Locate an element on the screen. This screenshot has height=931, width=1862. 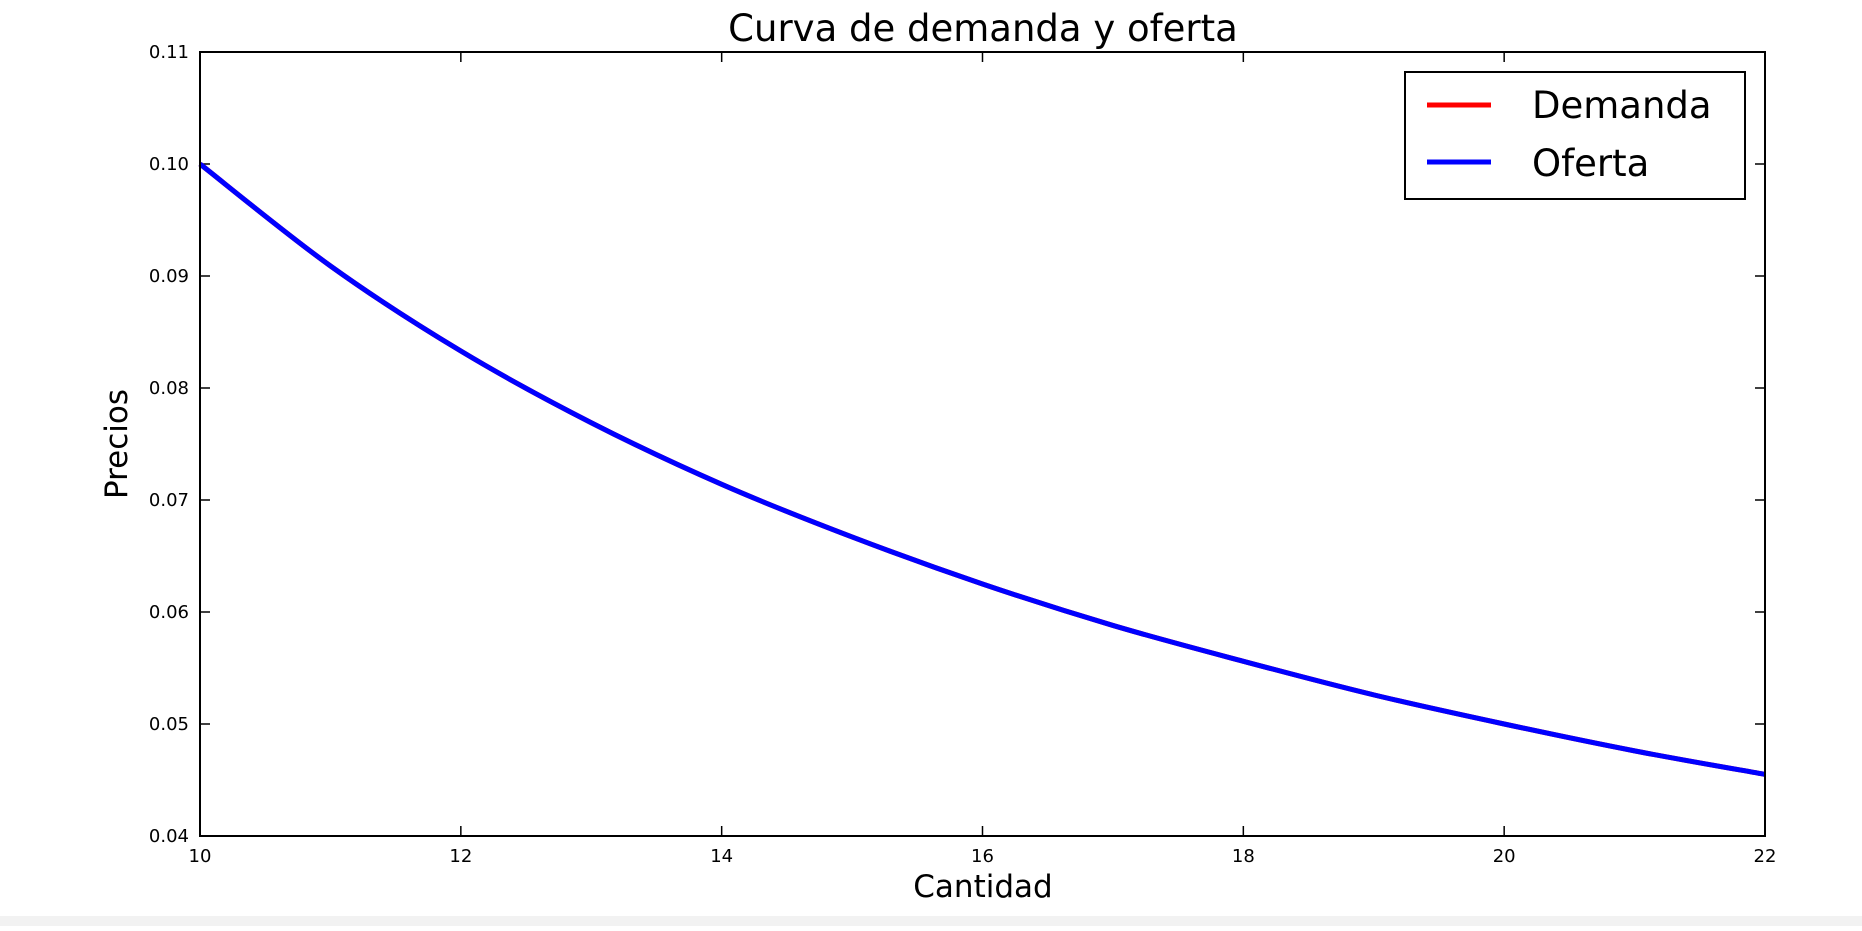
figure-bottom-edge is located at coordinates (931, 921).